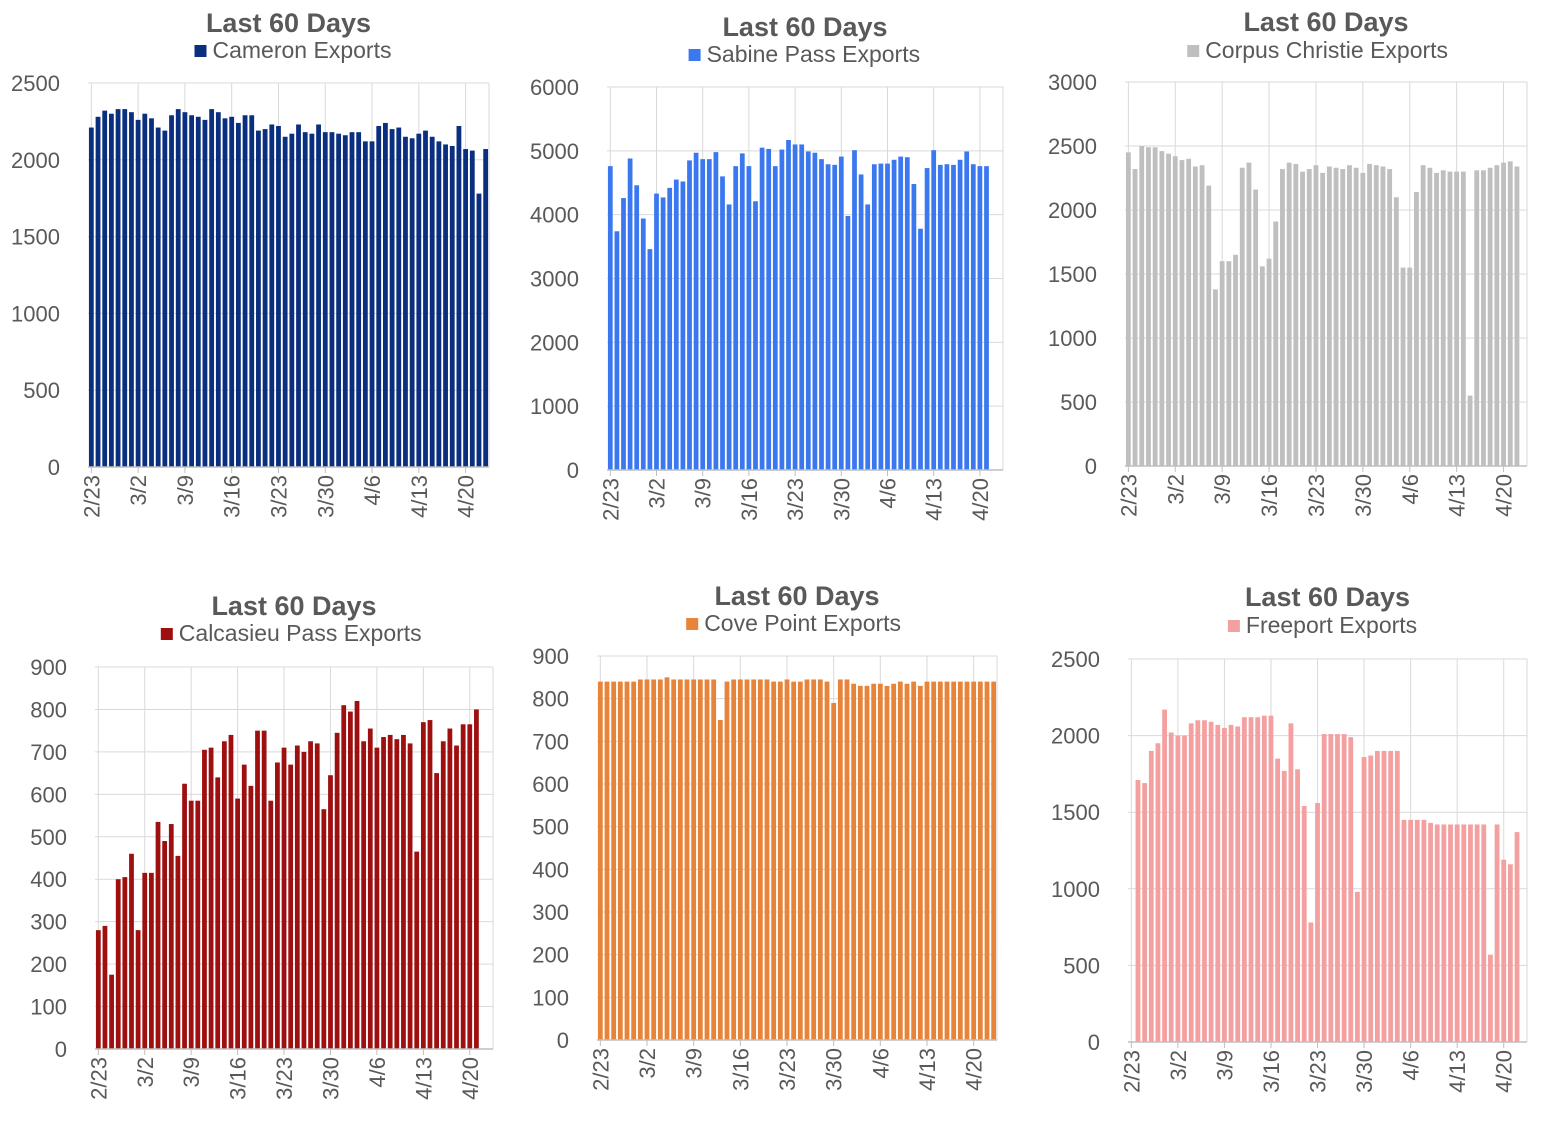 The height and width of the screenshot is (1129, 1544). Describe the element at coordinates (749, 499) in the screenshot. I see `x-tick-label: 3/16` at that location.